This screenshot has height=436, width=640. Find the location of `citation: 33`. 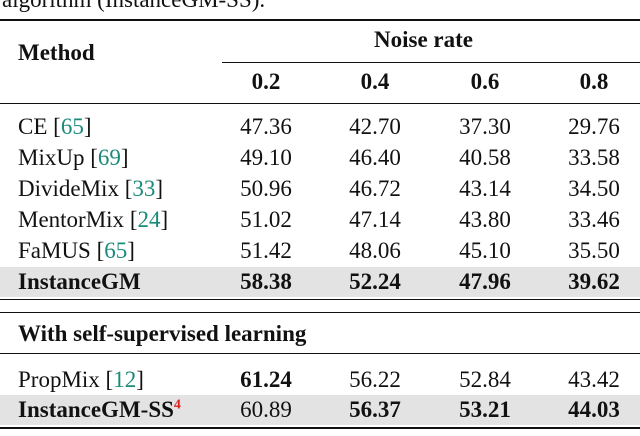

citation: 33 is located at coordinates (144, 188).